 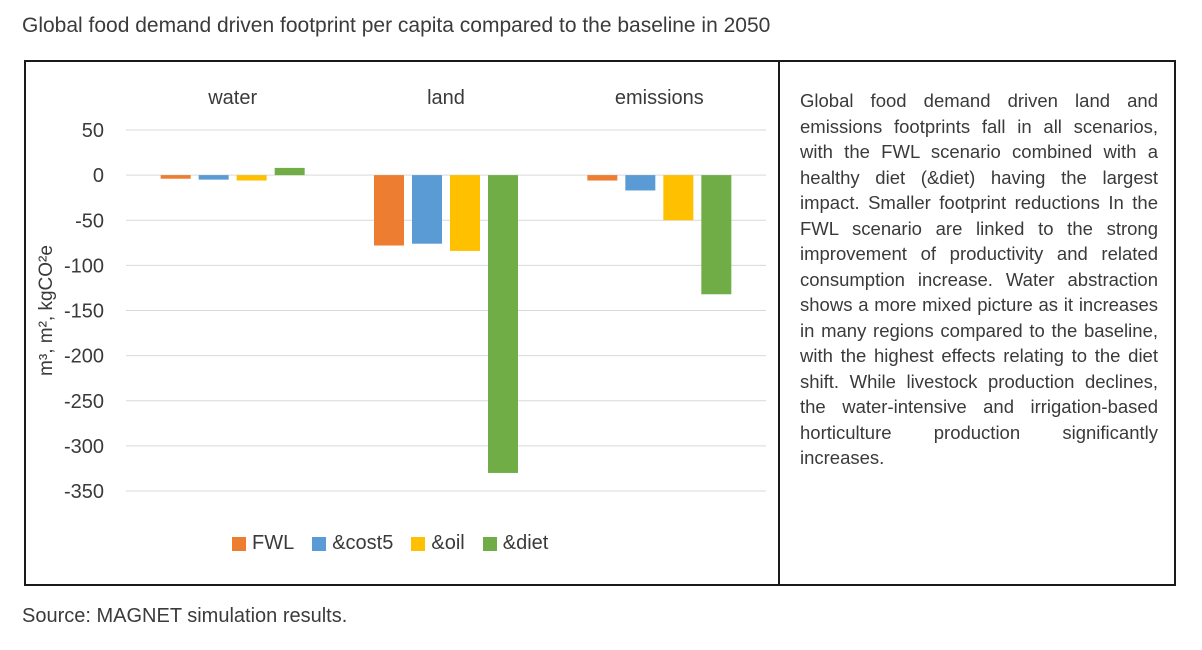 What do you see at coordinates (251, 178) in the screenshot?
I see `bar-water-oil` at bounding box center [251, 178].